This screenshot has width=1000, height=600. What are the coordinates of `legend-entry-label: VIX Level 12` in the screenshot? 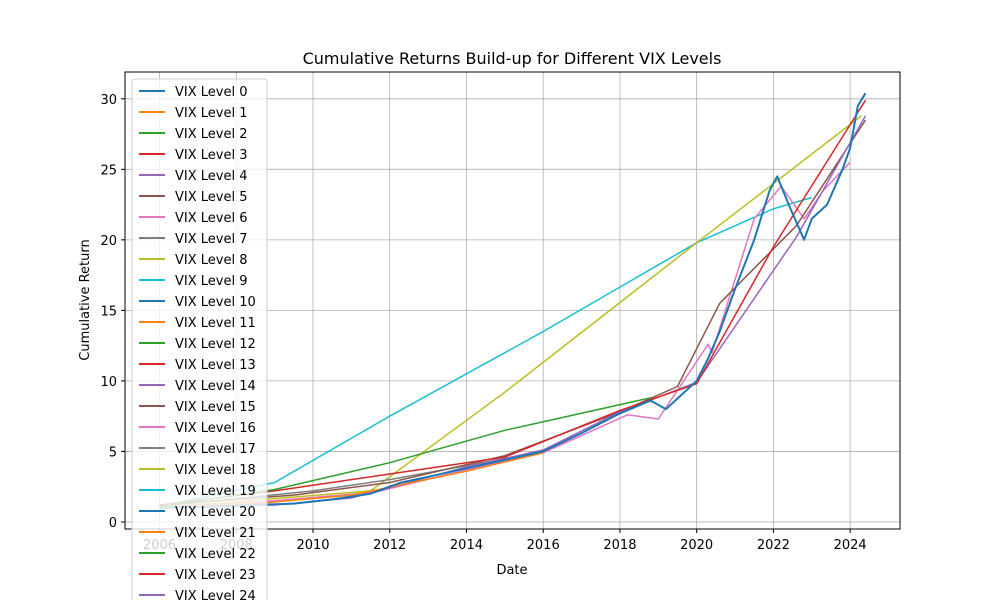 It's located at (215, 344).